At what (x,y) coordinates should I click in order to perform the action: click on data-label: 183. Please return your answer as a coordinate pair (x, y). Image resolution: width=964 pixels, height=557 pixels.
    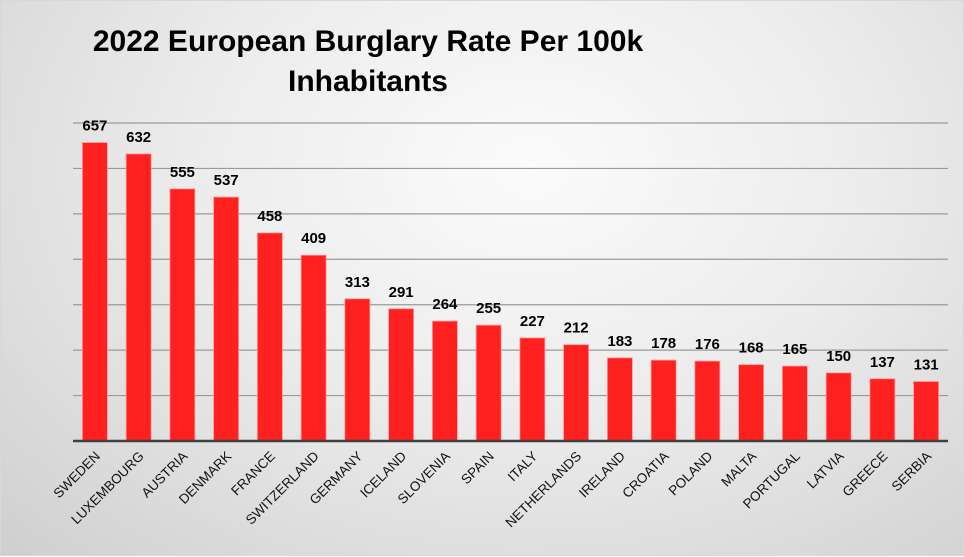
    Looking at the image, I should click on (619, 341).